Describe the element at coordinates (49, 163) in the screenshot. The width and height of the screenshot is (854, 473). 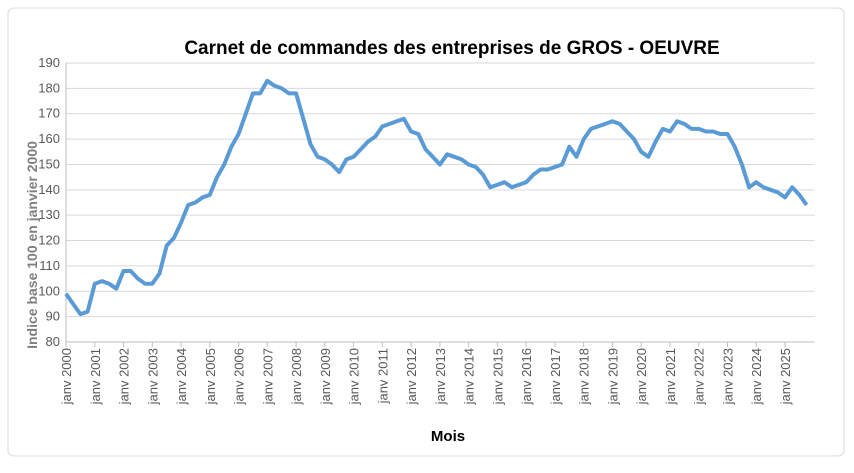
I see `y-tick-label: 150` at that location.